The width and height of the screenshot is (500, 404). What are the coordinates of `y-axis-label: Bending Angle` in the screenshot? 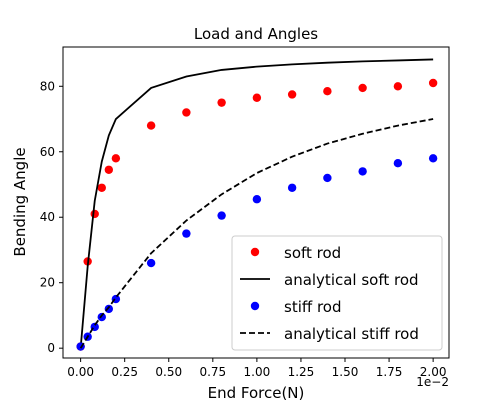 It's located at (20, 201).